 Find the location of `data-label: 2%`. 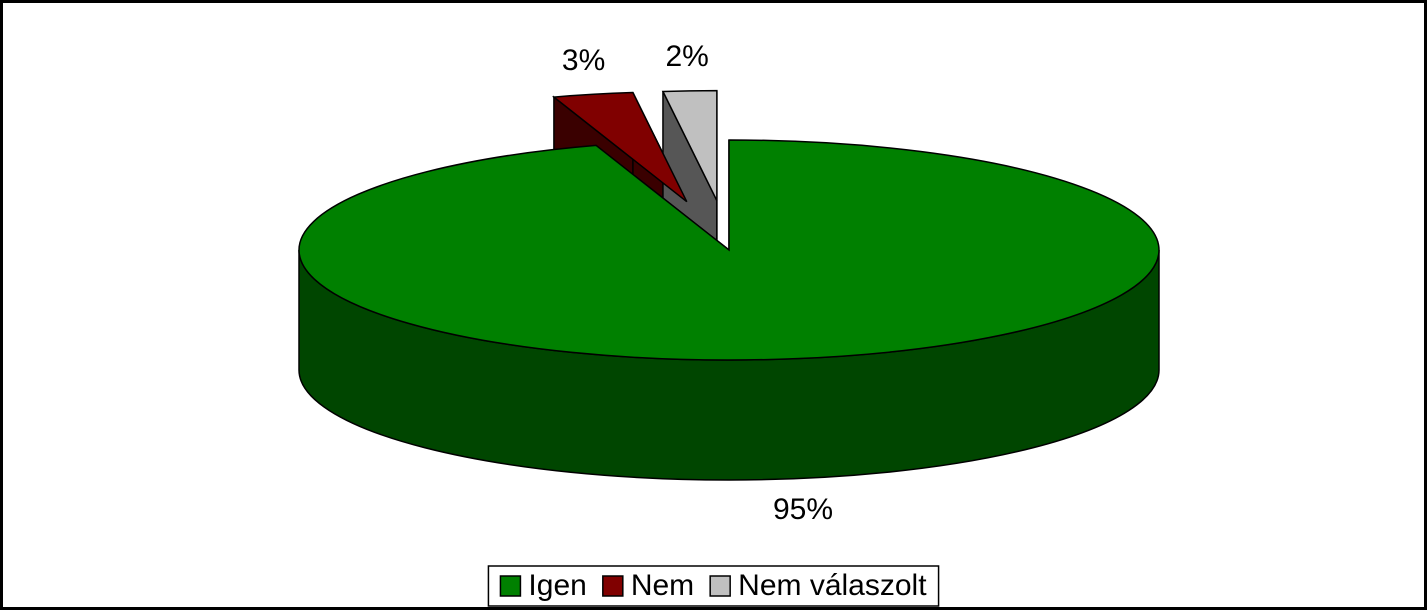

data-label: 2% is located at coordinates (686, 56).